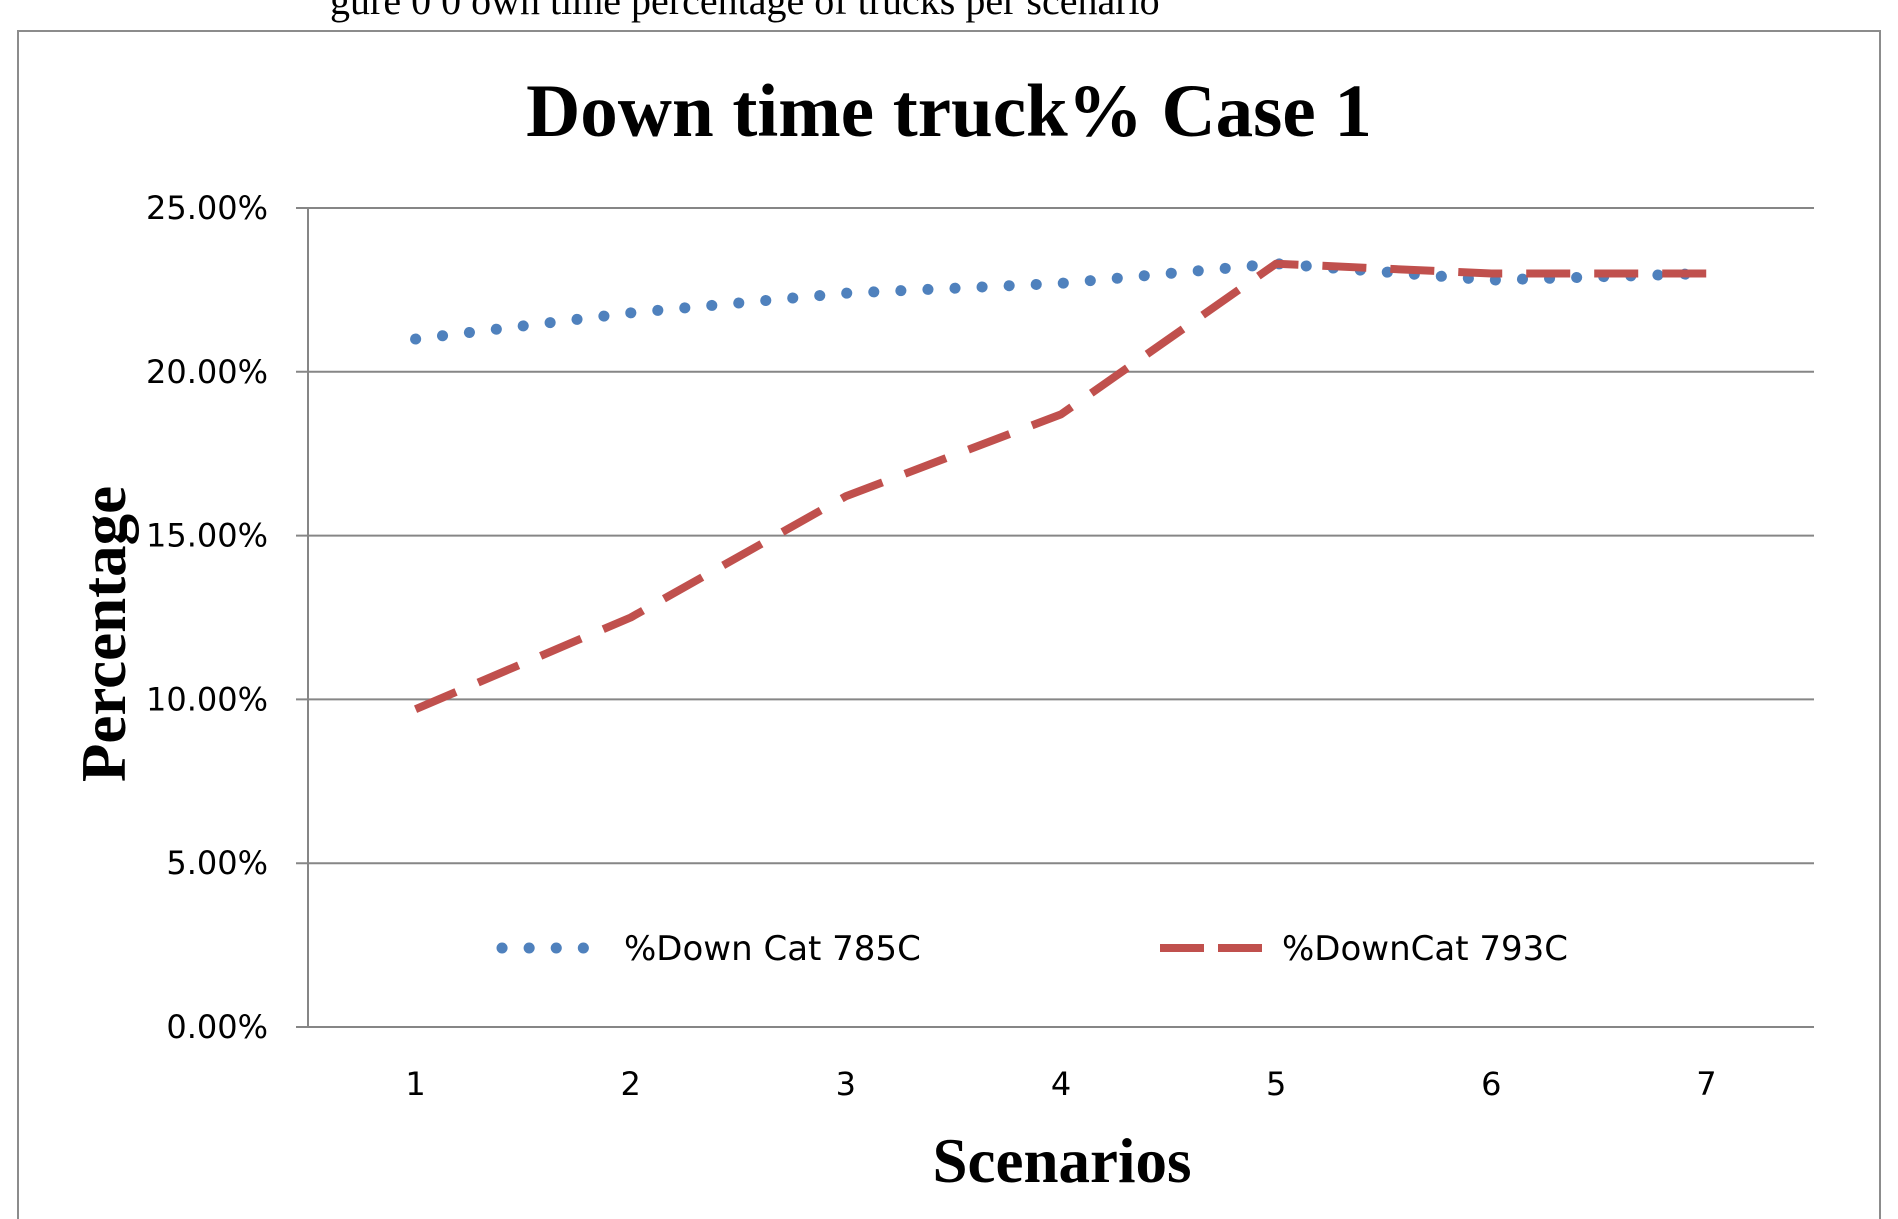 The width and height of the screenshot is (1898, 1219). What do you see at coordinates (846, 1084) in the screenshot?
I see `x-tick-label-3: 3` at bounding box center [846, 1084].